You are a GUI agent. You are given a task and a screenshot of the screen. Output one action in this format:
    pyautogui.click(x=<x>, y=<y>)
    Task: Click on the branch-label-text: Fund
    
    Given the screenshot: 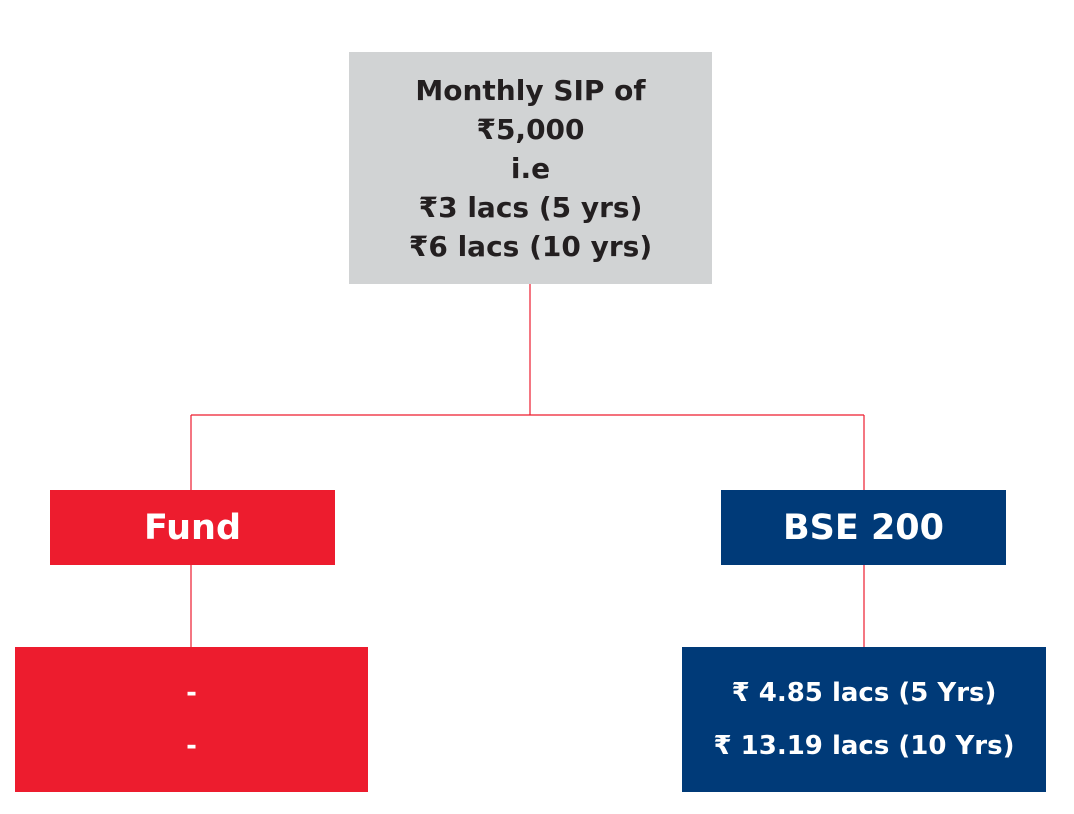 What is the action you would take?
    pyautogui.click(x=192, y=527)
    